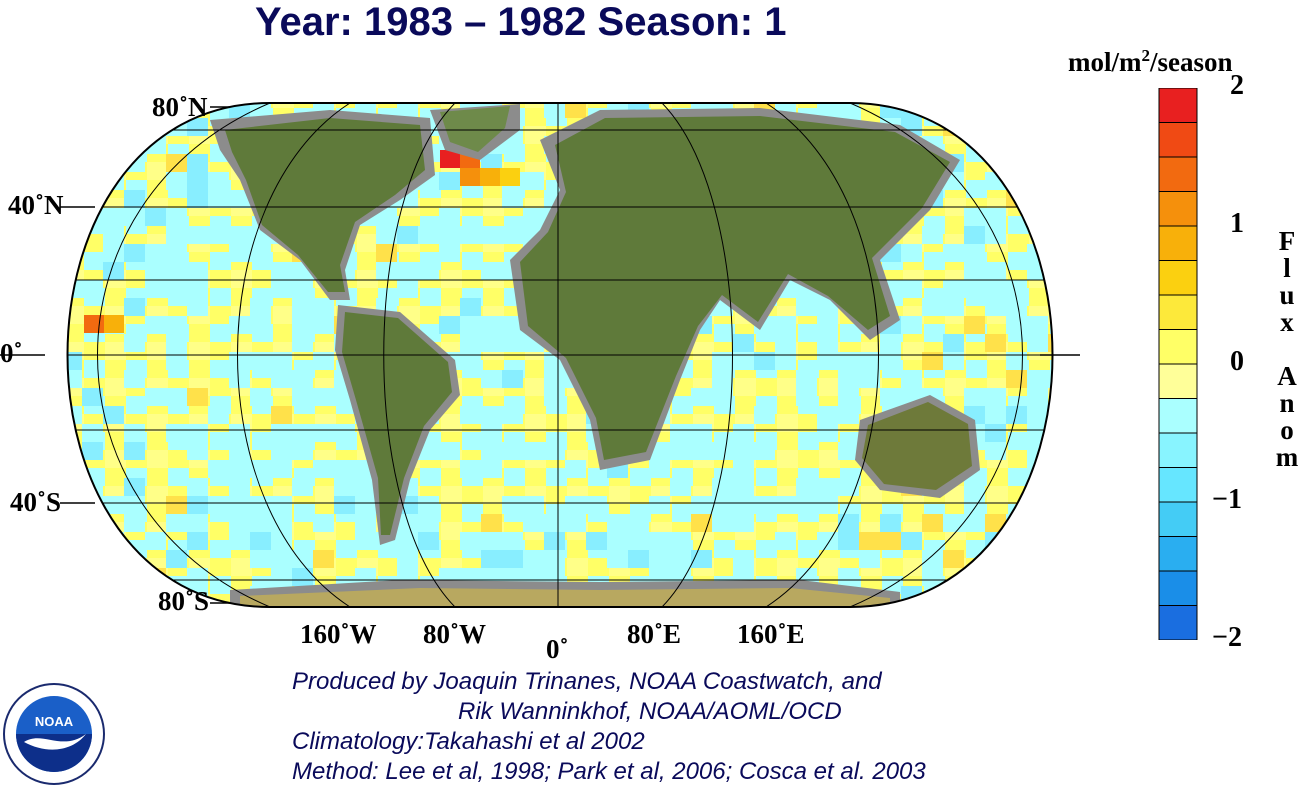 This screenshot has width=1301, height=788. Describe the element at coordinates (180, 107) in the screenshot. I see `lat-label-80n: 80˚N` at that location.